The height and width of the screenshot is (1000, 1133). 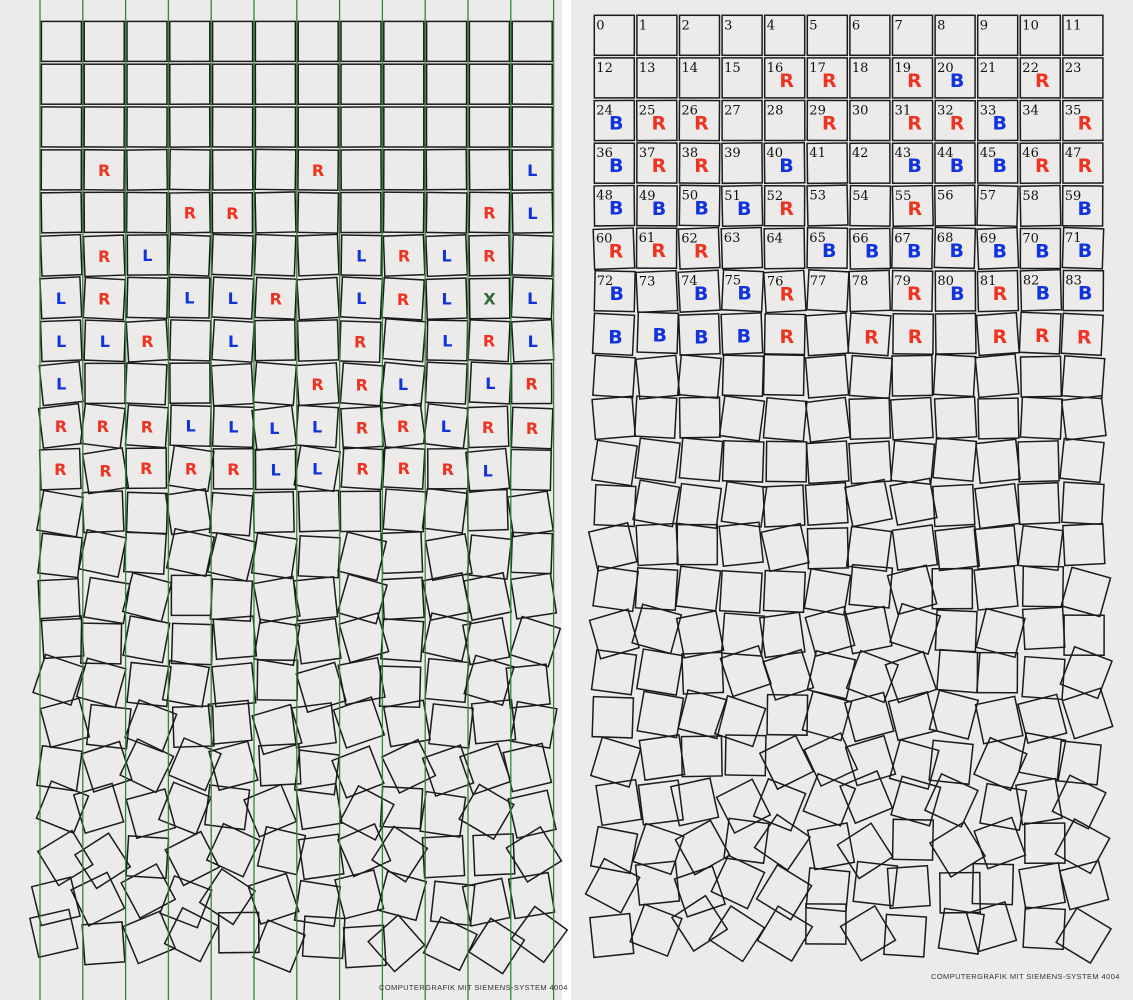 What do you see at coordinates (941, 25) in the screenshot?
I see `square-number: 8` at bounding box center [941, 25].